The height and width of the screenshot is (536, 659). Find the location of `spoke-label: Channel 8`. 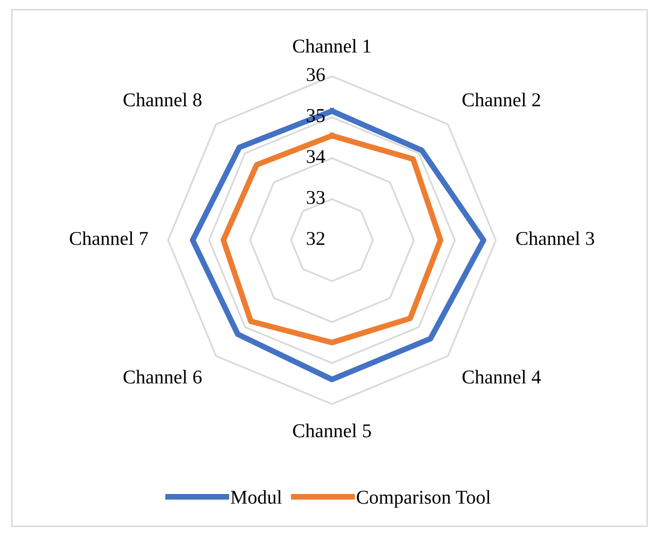

spoke-label: Channel 8 is located at coordinates (163, 99).